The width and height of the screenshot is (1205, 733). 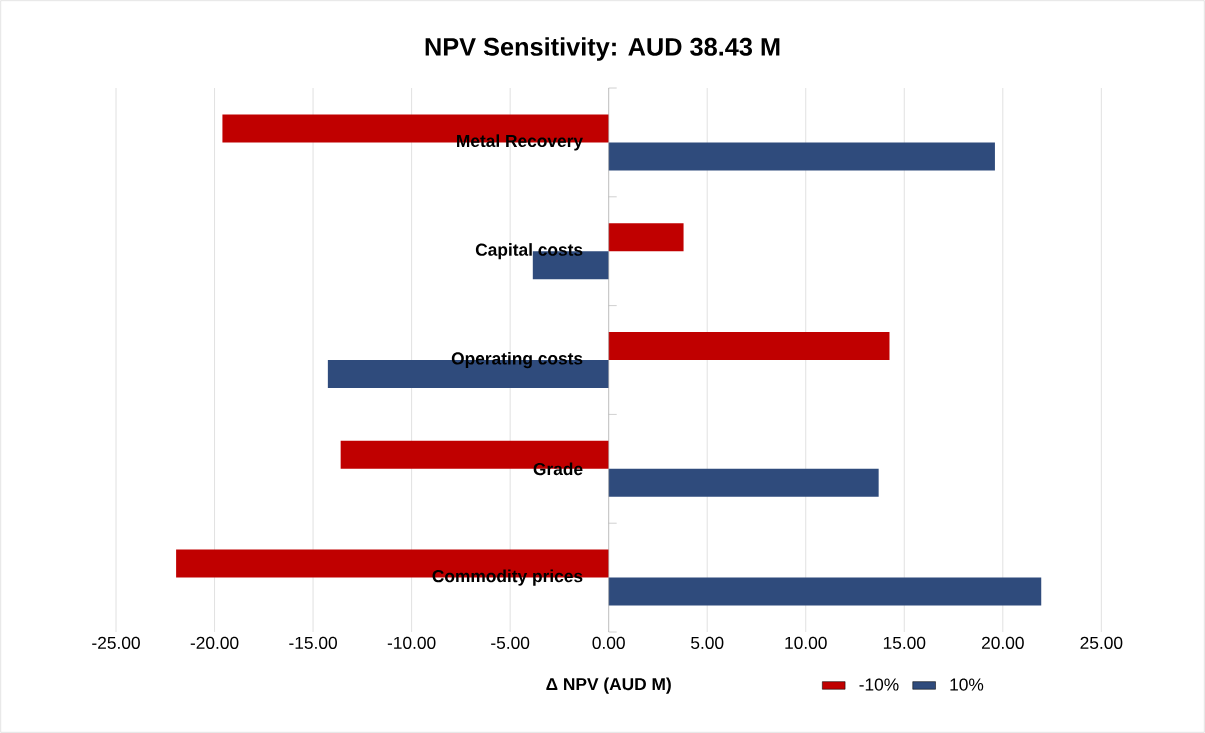 I want to click on x-tick-label: 20.00, so click(x=1003, y=642).